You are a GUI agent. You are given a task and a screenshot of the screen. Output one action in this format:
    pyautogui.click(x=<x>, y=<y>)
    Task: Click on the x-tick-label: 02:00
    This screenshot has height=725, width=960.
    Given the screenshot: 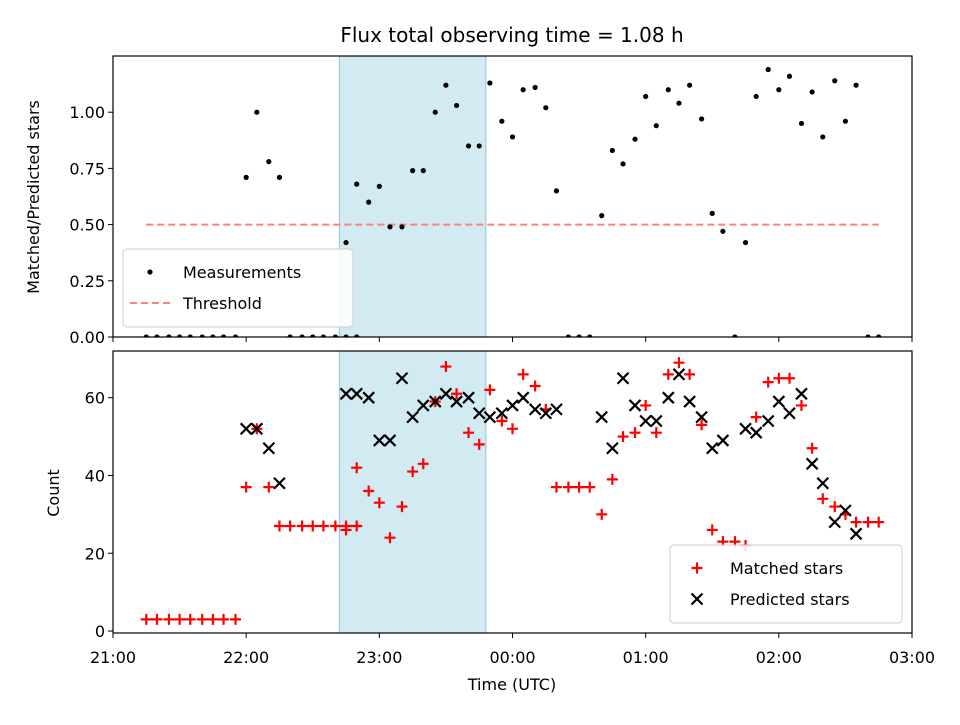 What is the action you would take?
    pyautogui.click(x=779, y=657)
    